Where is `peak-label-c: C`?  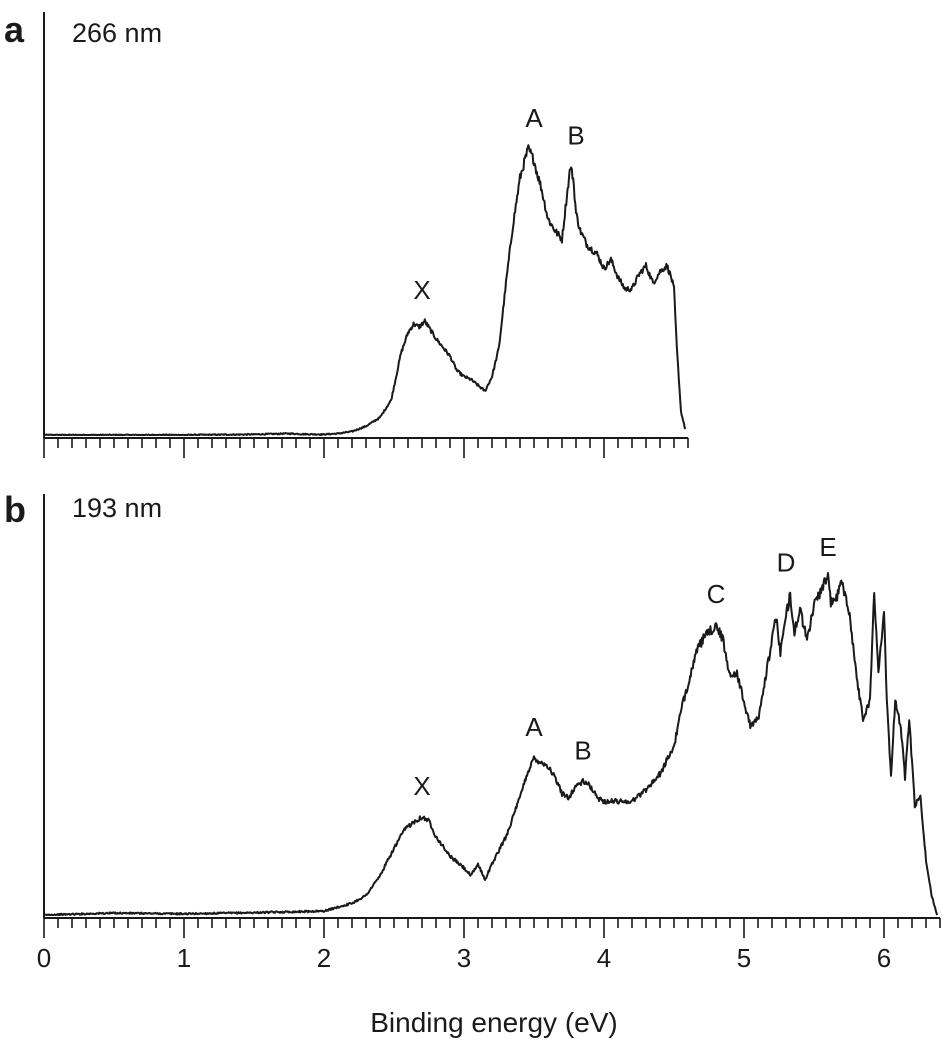 peak-label-c: C is located at coordinates (716, 594).